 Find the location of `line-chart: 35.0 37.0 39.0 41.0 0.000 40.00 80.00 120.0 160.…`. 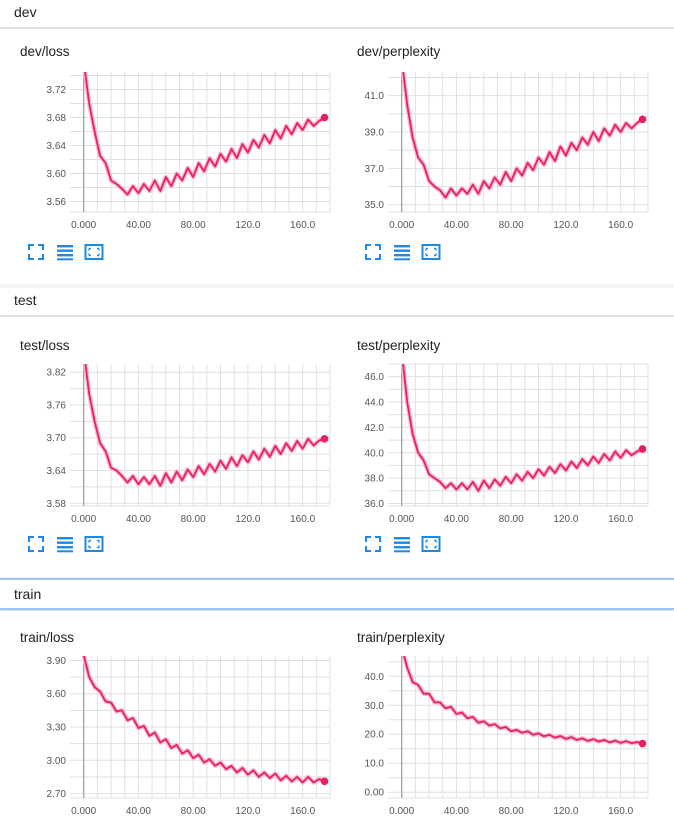

line-chart: 35.0 37.0 39.0 41.0 0.000 40.00 80.00 120.0 160.… is located at coordinates (502, 152).